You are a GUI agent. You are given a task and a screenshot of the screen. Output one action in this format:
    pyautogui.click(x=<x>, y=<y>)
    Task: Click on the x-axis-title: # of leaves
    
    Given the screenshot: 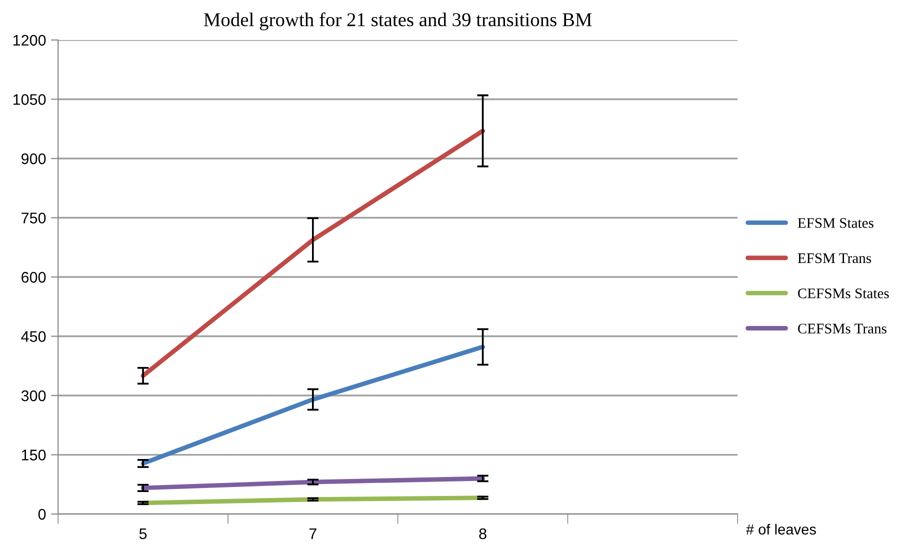 What is the action you would take?
    pyautogui.click(x=781, y=529)
    